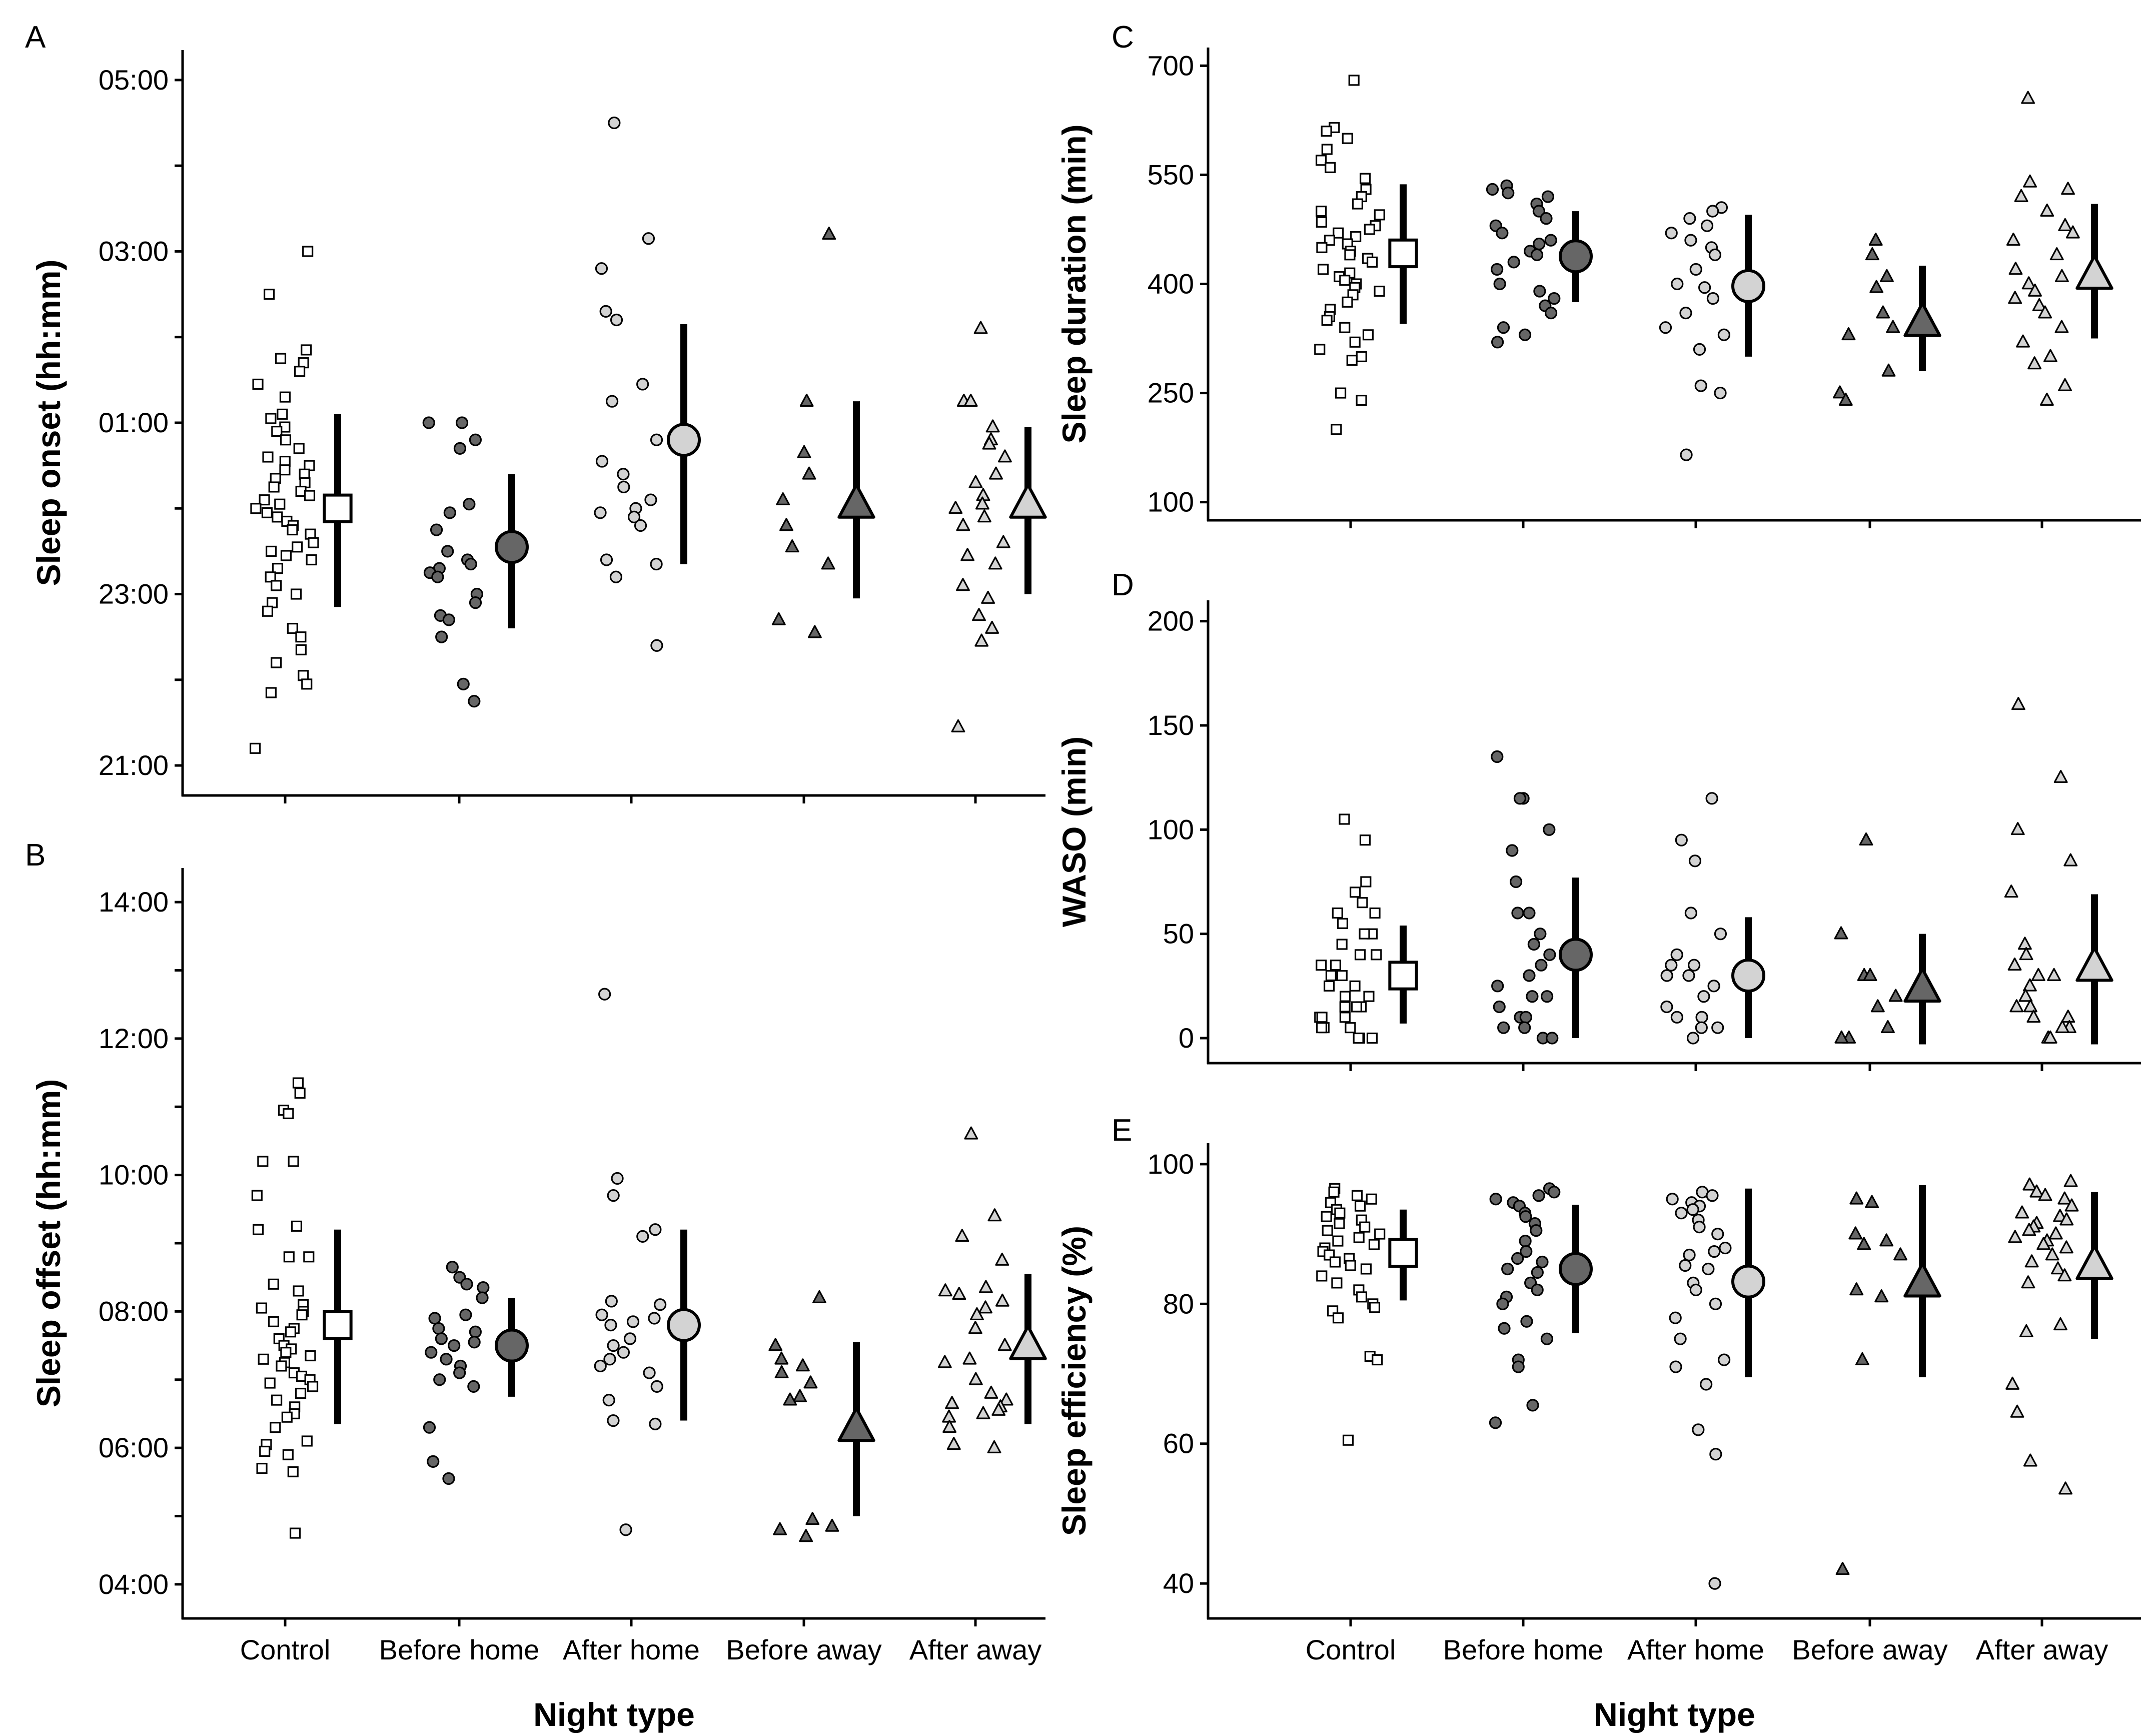 This screenshot has height=1736, width=2156. What do you see at coordinates (1123, 585) in the screenshot?
I see `panel-d-letter: D` at bounding box center [1123, 585].